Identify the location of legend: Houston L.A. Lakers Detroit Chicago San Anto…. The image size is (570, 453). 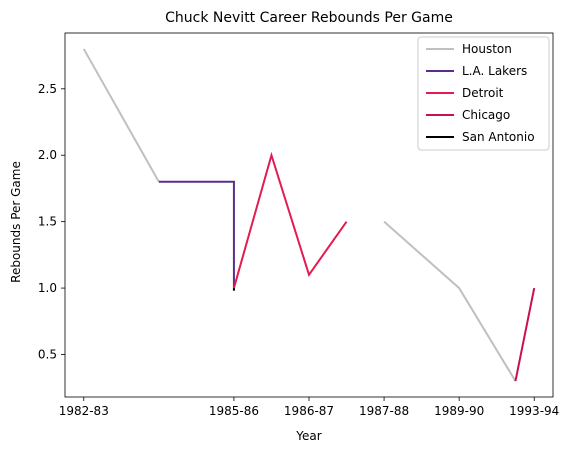
(483, 93).